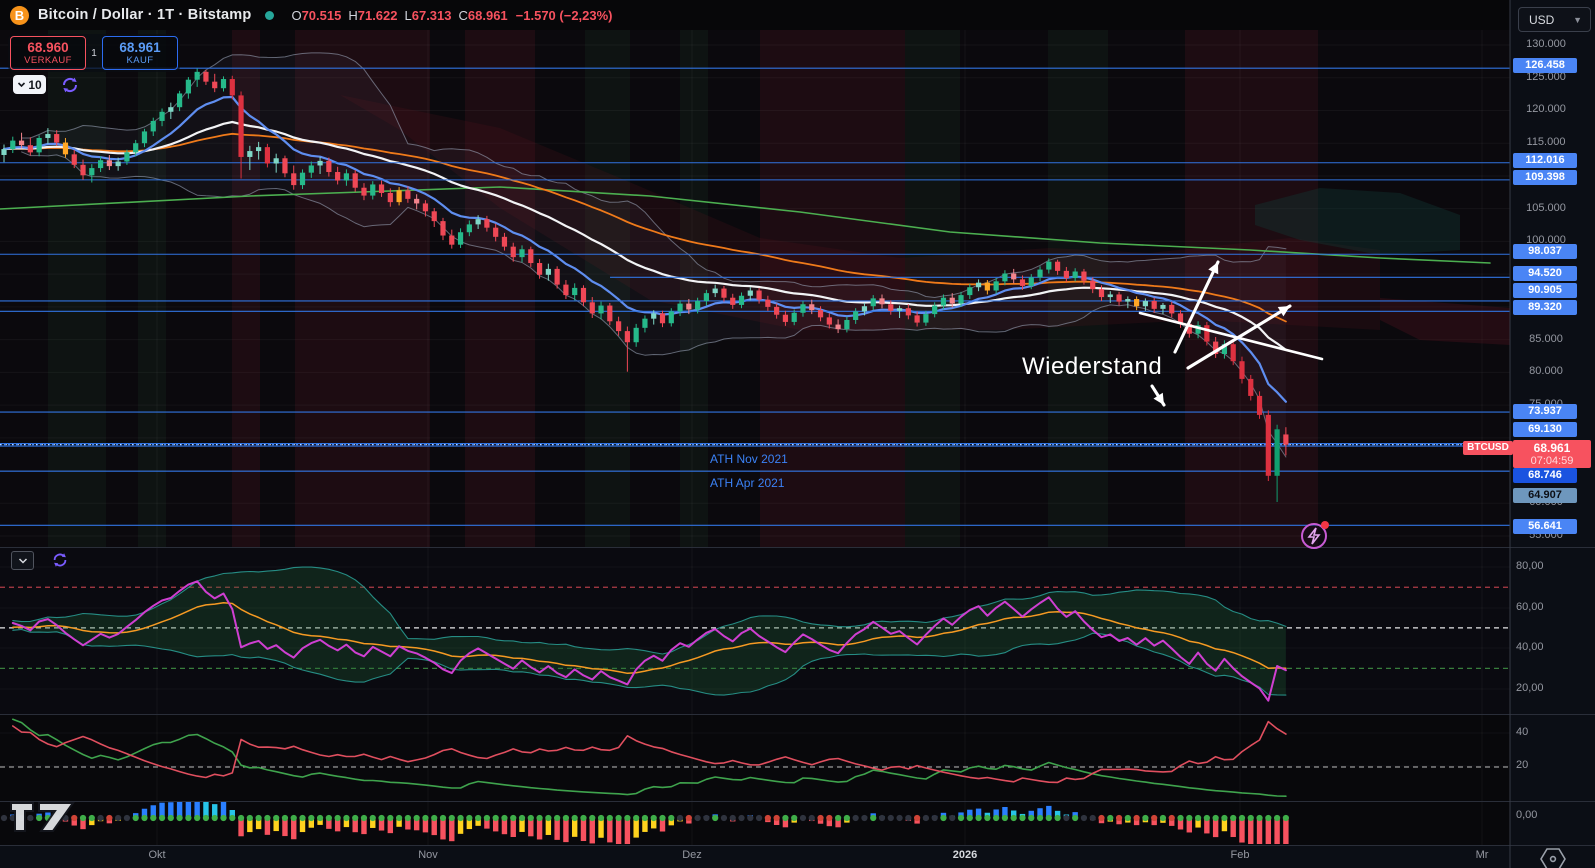  Describe the element at coordinates (692, 855) in the screenshot. I see `time-axis-label: Dez` at that location.